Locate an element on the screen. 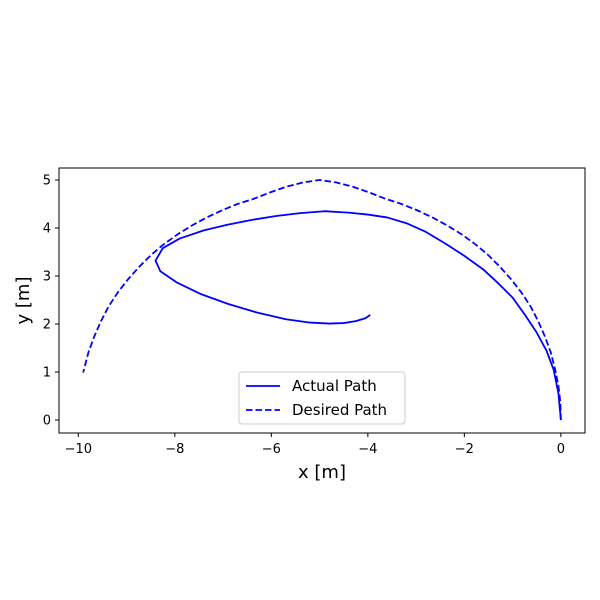 The width and height of the screenshot is (600, 600). legend: Actual Path Desired Path is located at coordinates (322, 398).